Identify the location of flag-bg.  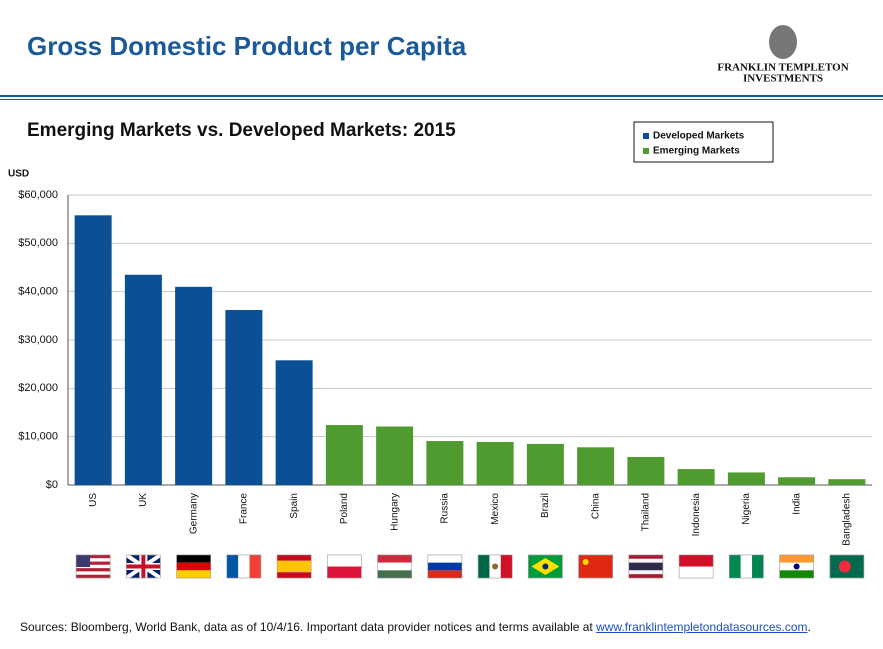
(595, 566).